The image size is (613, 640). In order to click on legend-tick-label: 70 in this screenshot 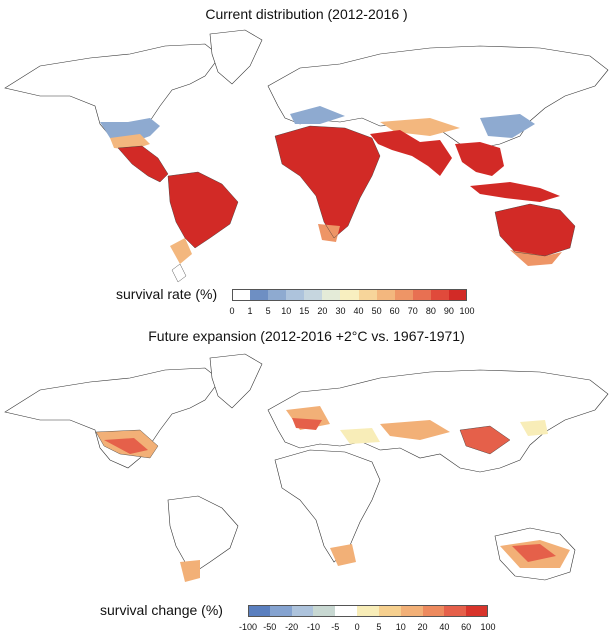, I will do `click(412, 311)`.